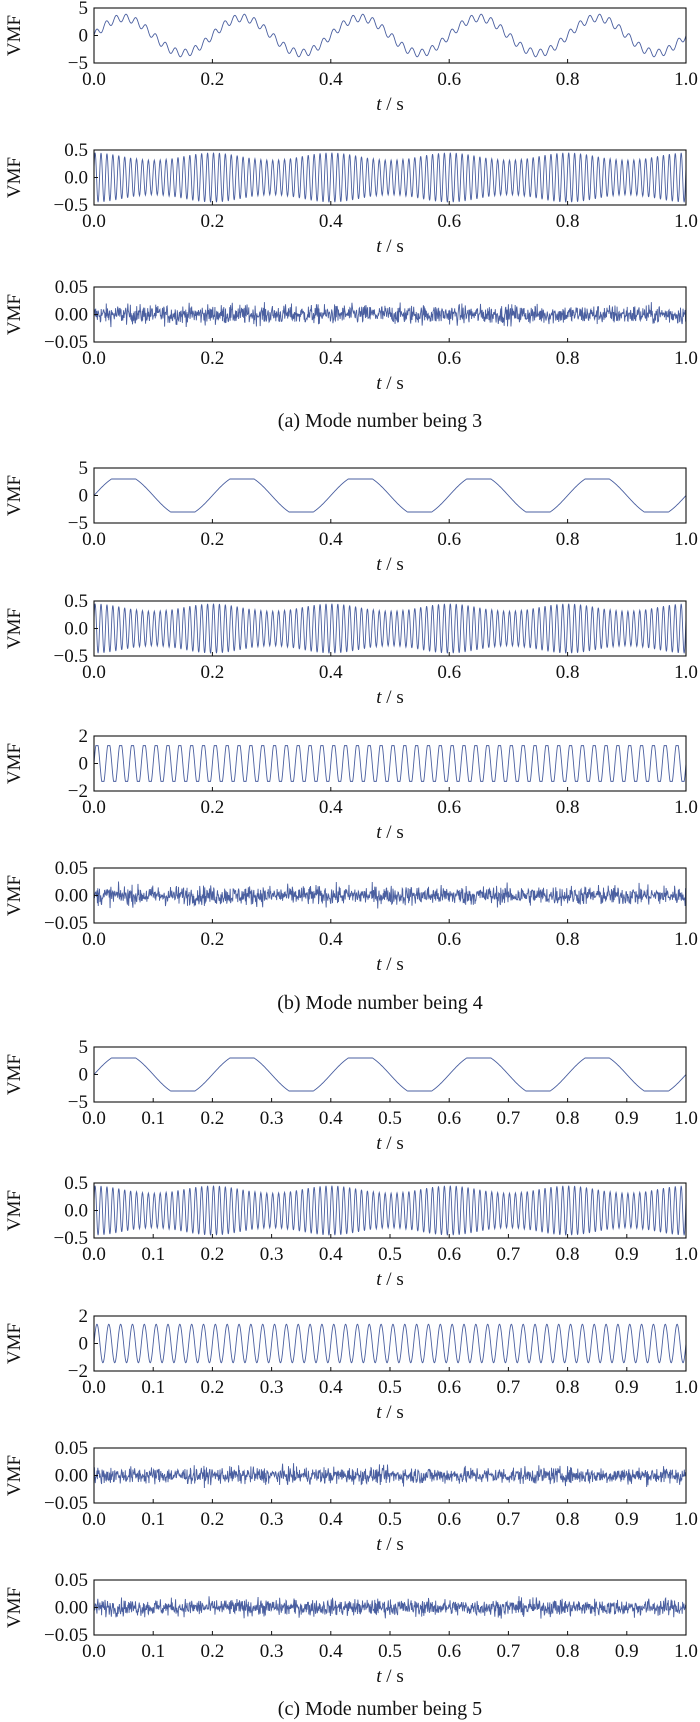 Image resolution: width=700 pixels, height=1722 pixels. What do you see at coordinates (380, 1709) in the screenshot?
I see `group-caption: (c) Mode number being 5` at bounding box center [380, 1709].